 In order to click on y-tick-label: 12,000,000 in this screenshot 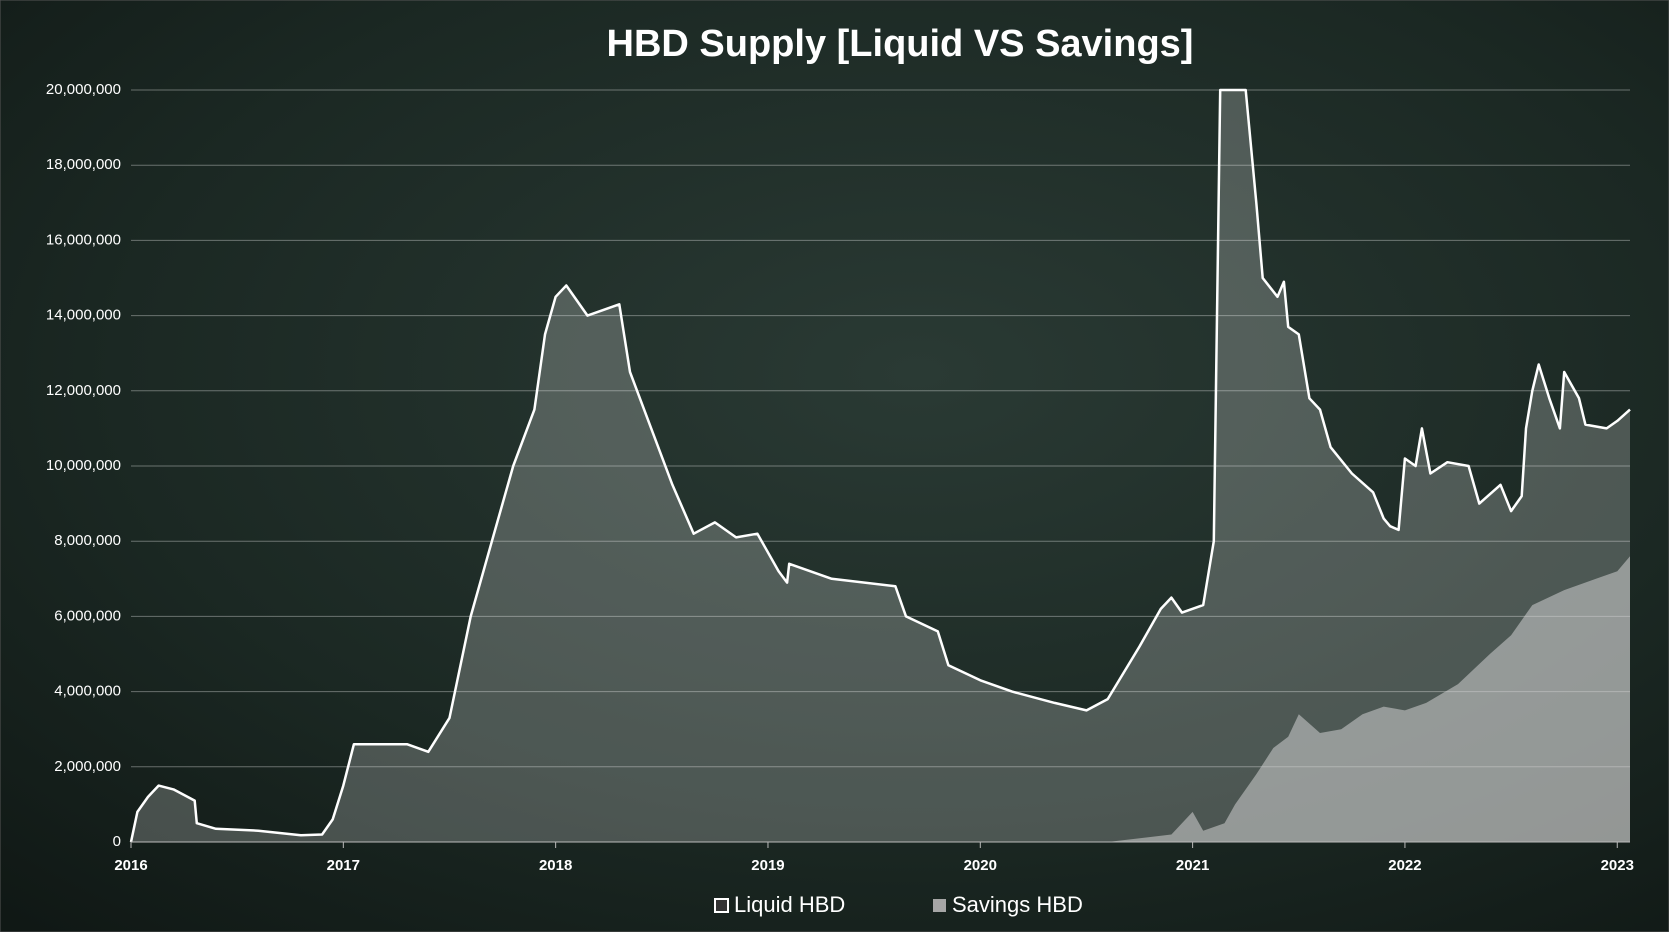, I will do `click(83, 390)`.